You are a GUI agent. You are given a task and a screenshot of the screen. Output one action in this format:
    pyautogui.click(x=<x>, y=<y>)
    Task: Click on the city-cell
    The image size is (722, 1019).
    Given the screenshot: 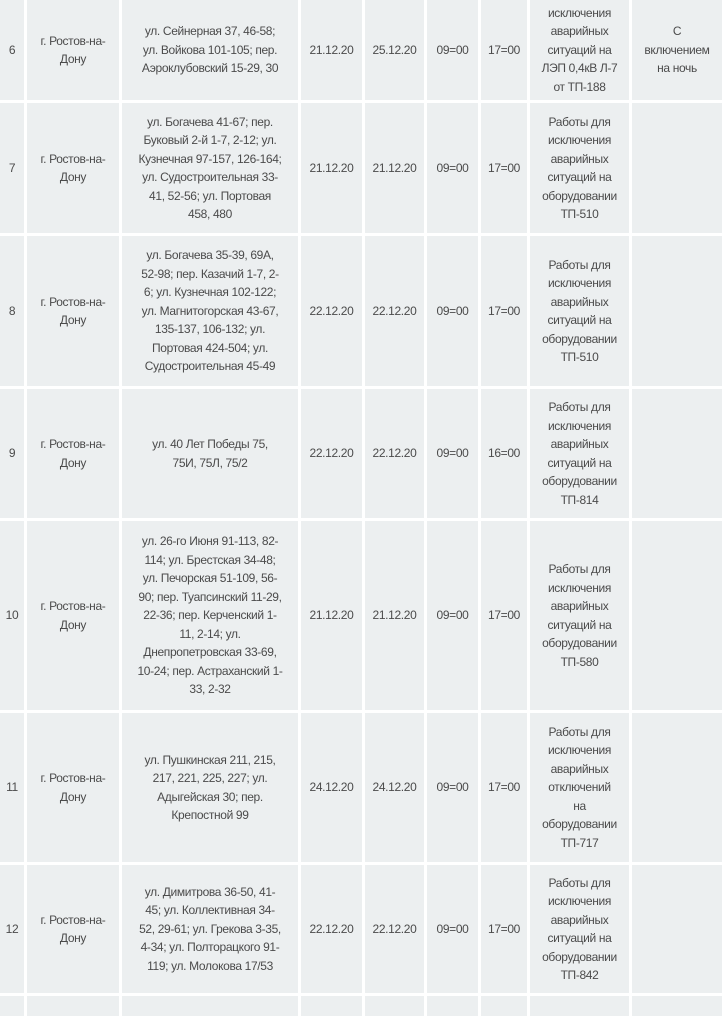 What is the action you would take?
    pyautogui.click(x=73, y=1006)
    